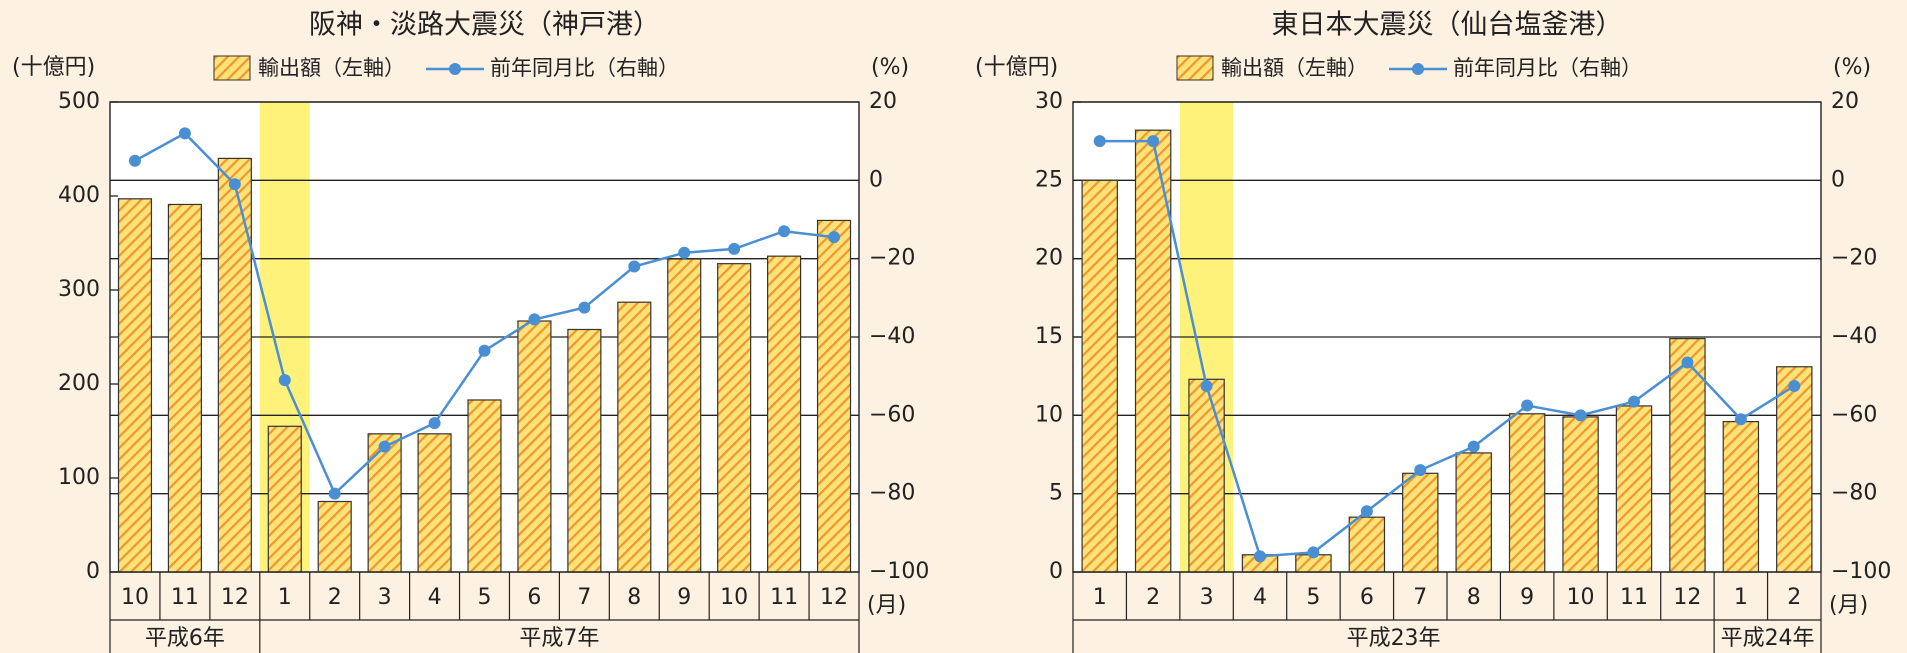  I want to click on chart-title: 阪神・淡路大震災（神戸港）, so click(484, 25).